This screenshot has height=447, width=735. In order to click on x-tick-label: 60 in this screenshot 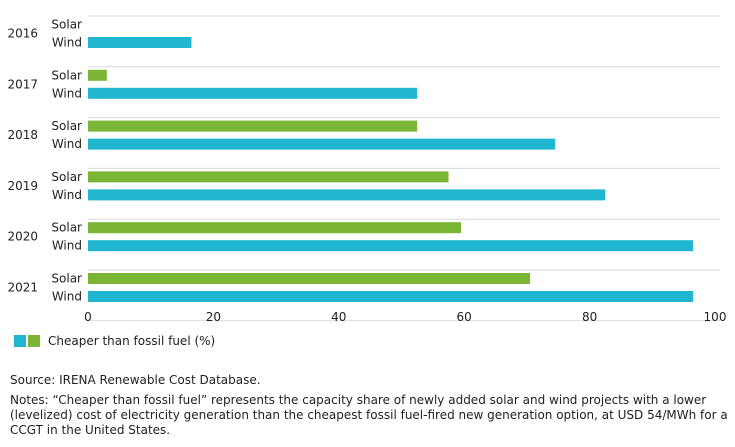, I will do `click(464, 317)`.